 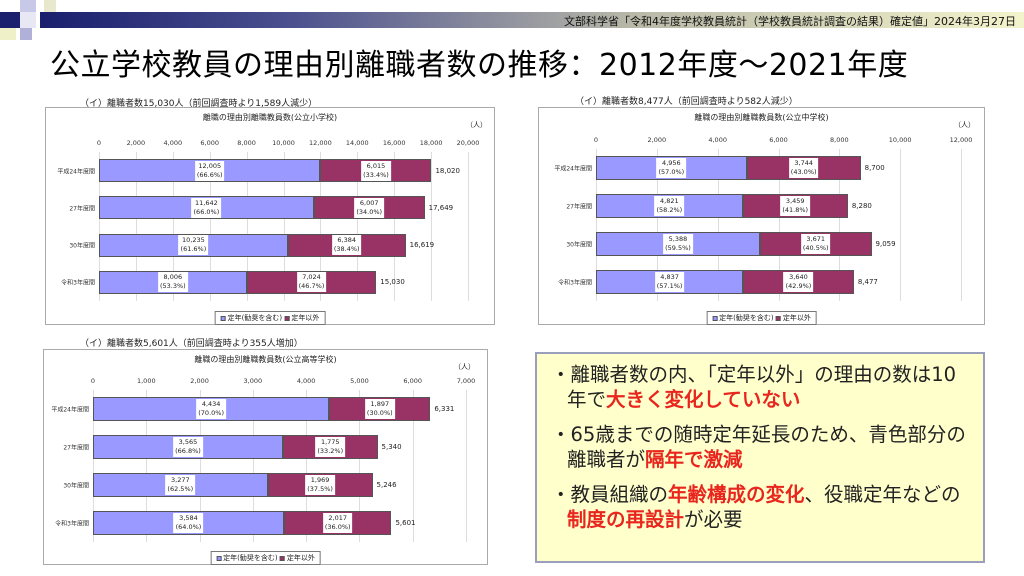 I want to click on value-label: 3,640 (42.9%), so click(x=798, y=282).